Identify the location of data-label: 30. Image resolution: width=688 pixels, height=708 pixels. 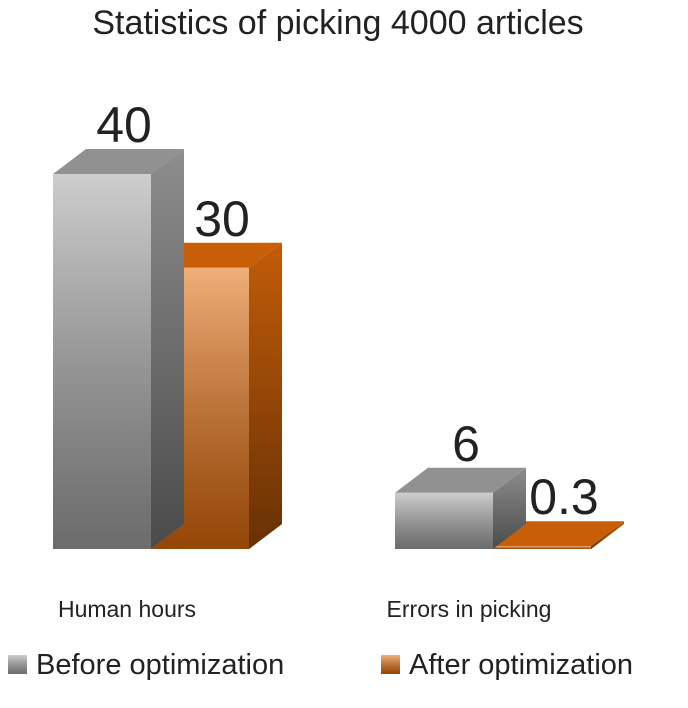
(222, 219).